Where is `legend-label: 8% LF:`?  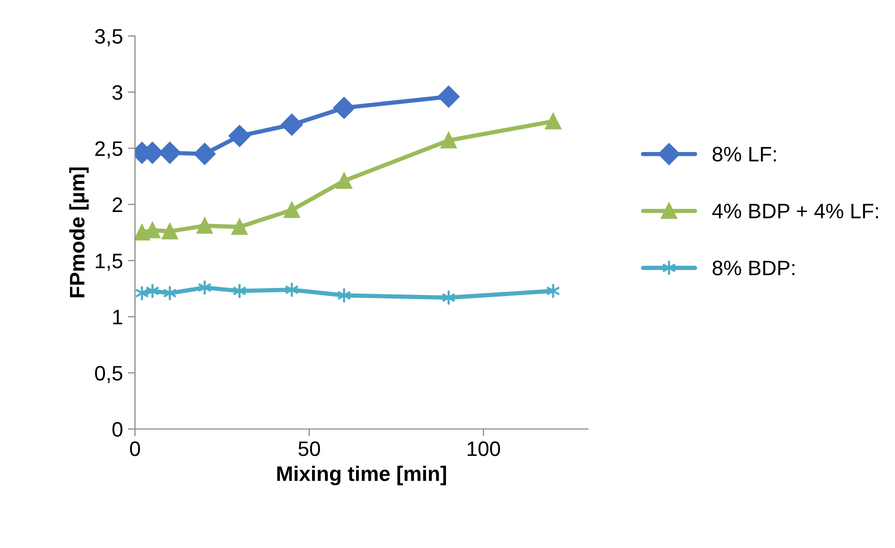 legend-label: 8% LF: is located at coordinates (744, 154).